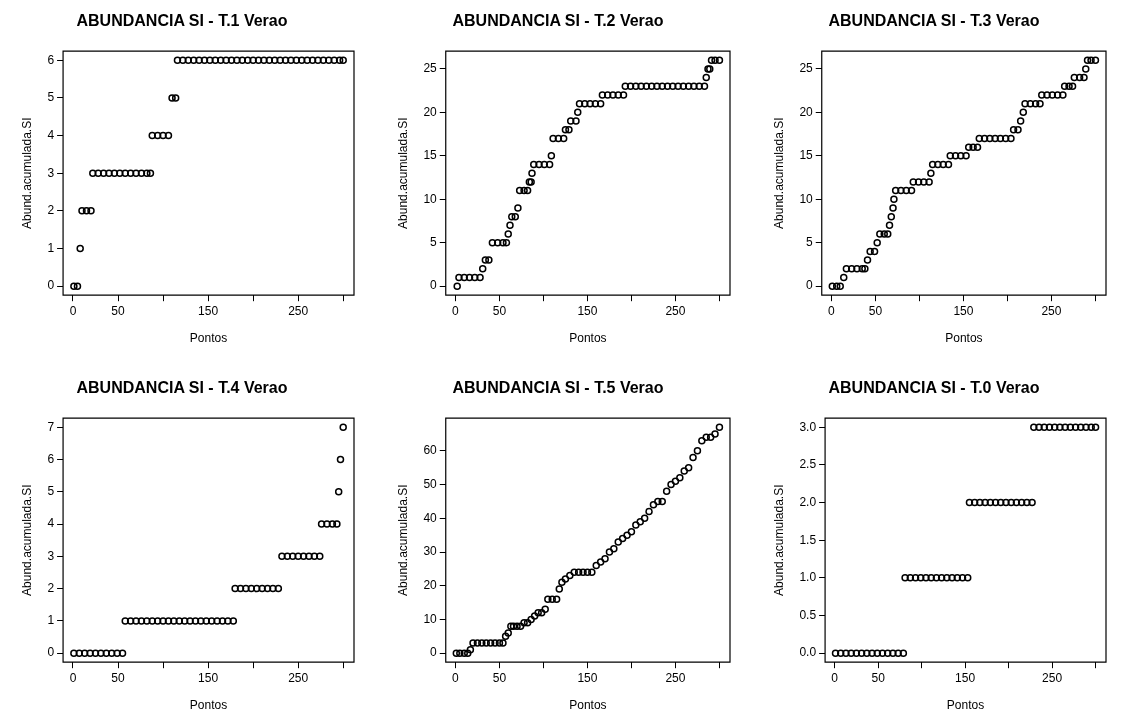  Describe the element at coordinates (51, 172) in the screenshot. I see `y-tick-label: 3` at that location.